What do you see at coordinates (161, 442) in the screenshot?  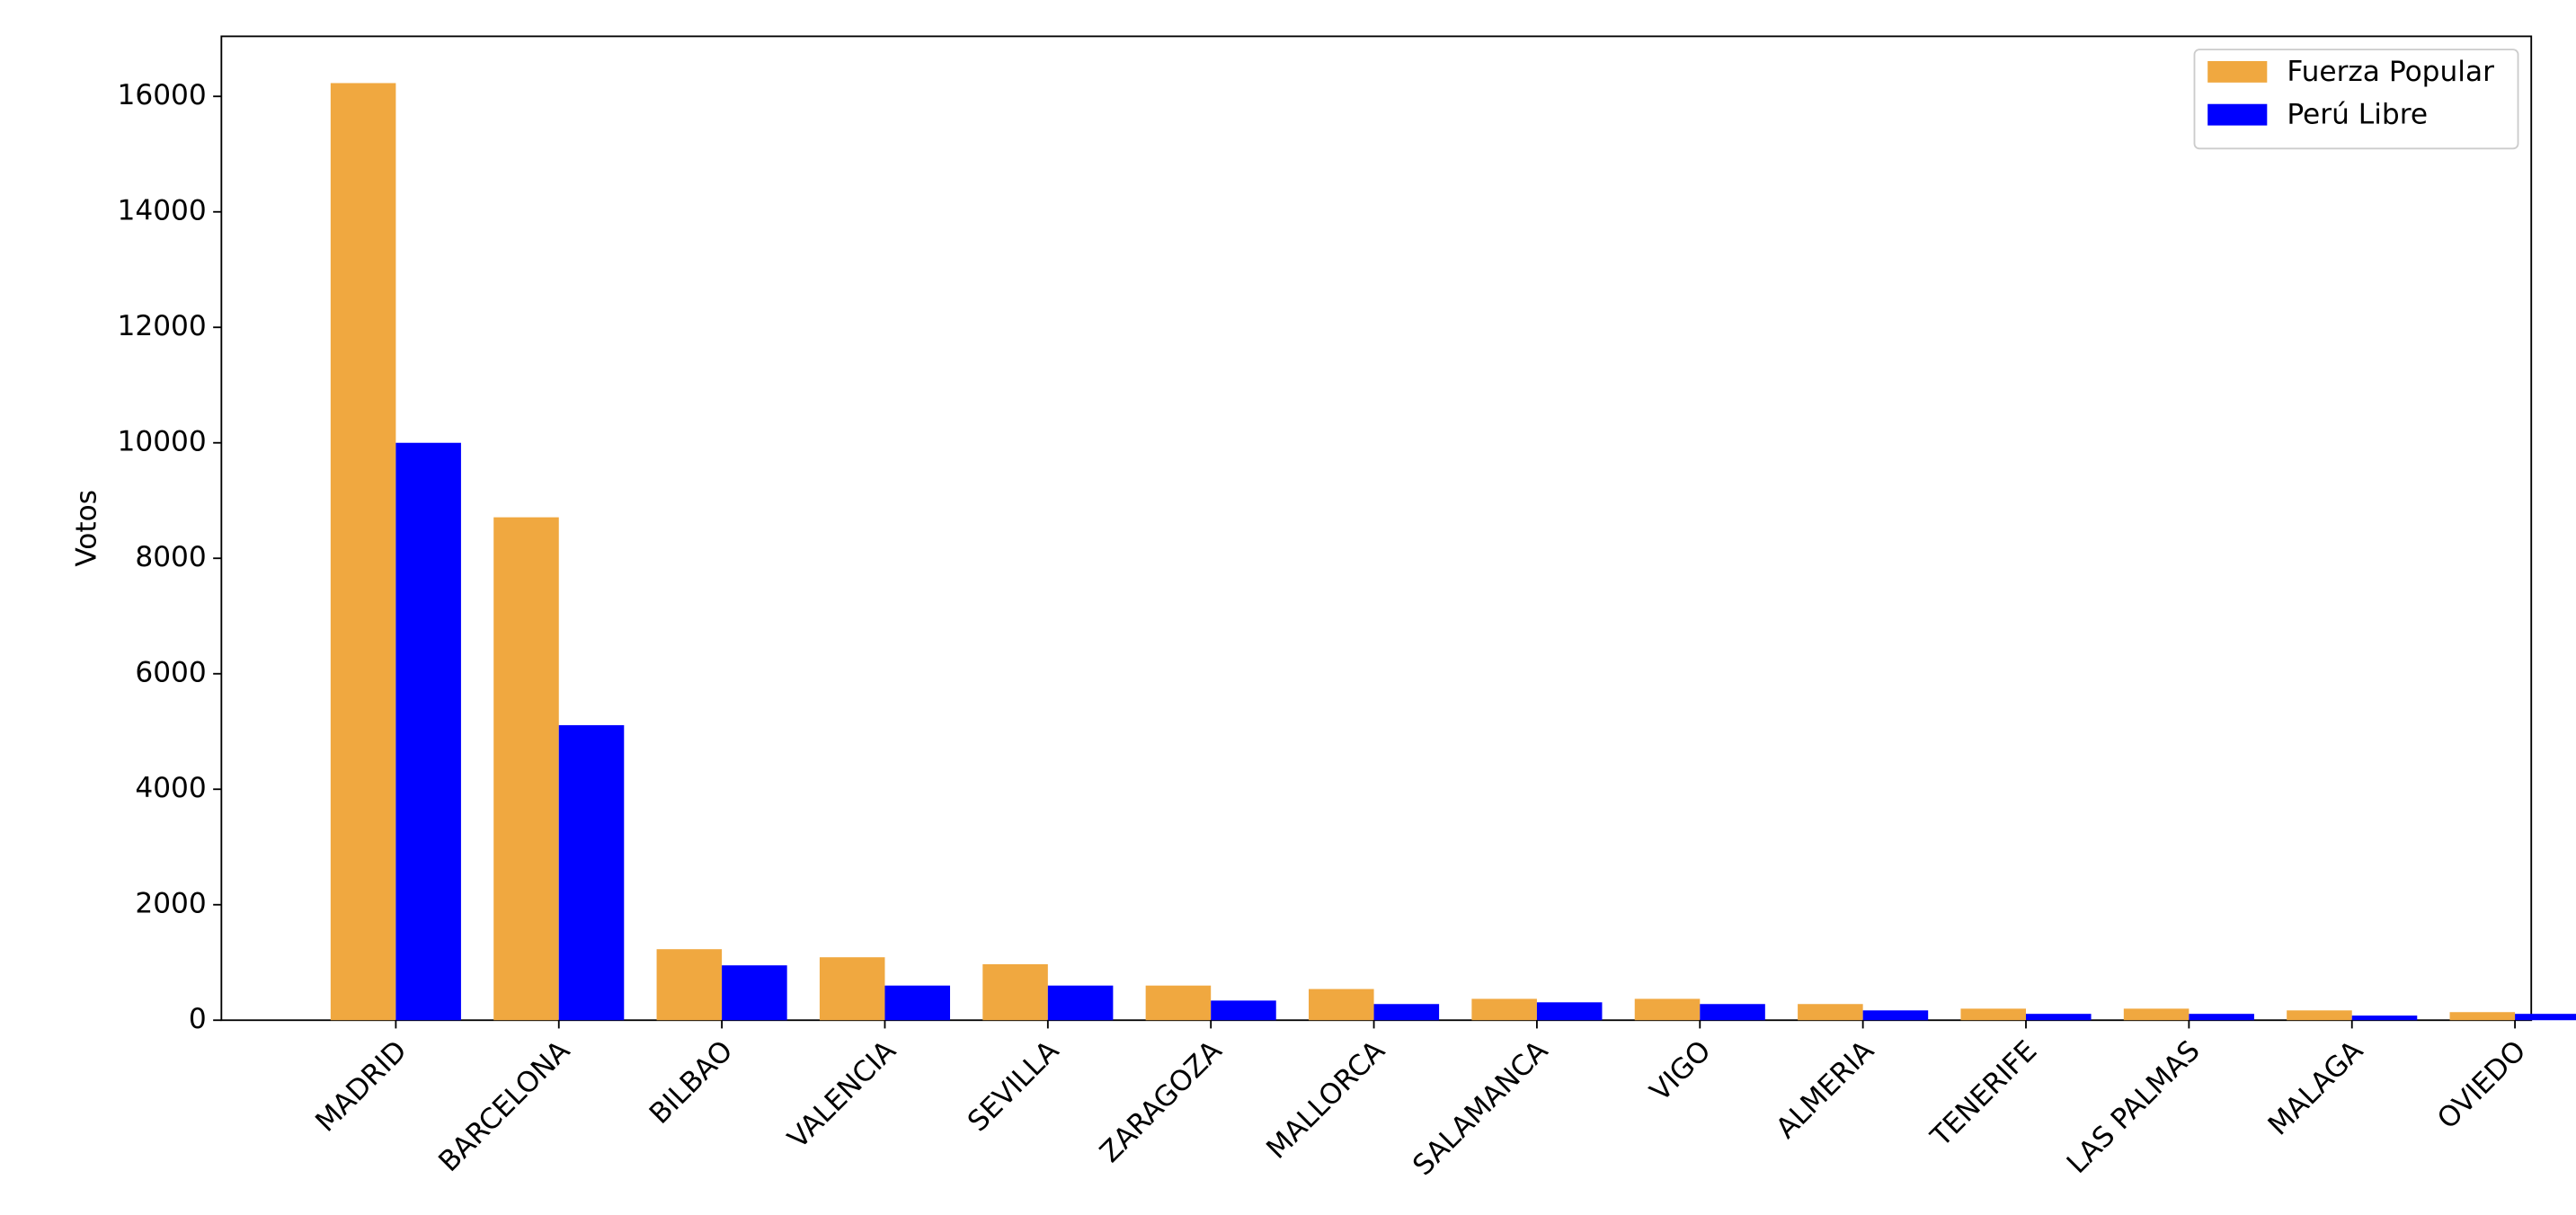 I see `y-tick-label: 10000` at bounding box center [161, 442].